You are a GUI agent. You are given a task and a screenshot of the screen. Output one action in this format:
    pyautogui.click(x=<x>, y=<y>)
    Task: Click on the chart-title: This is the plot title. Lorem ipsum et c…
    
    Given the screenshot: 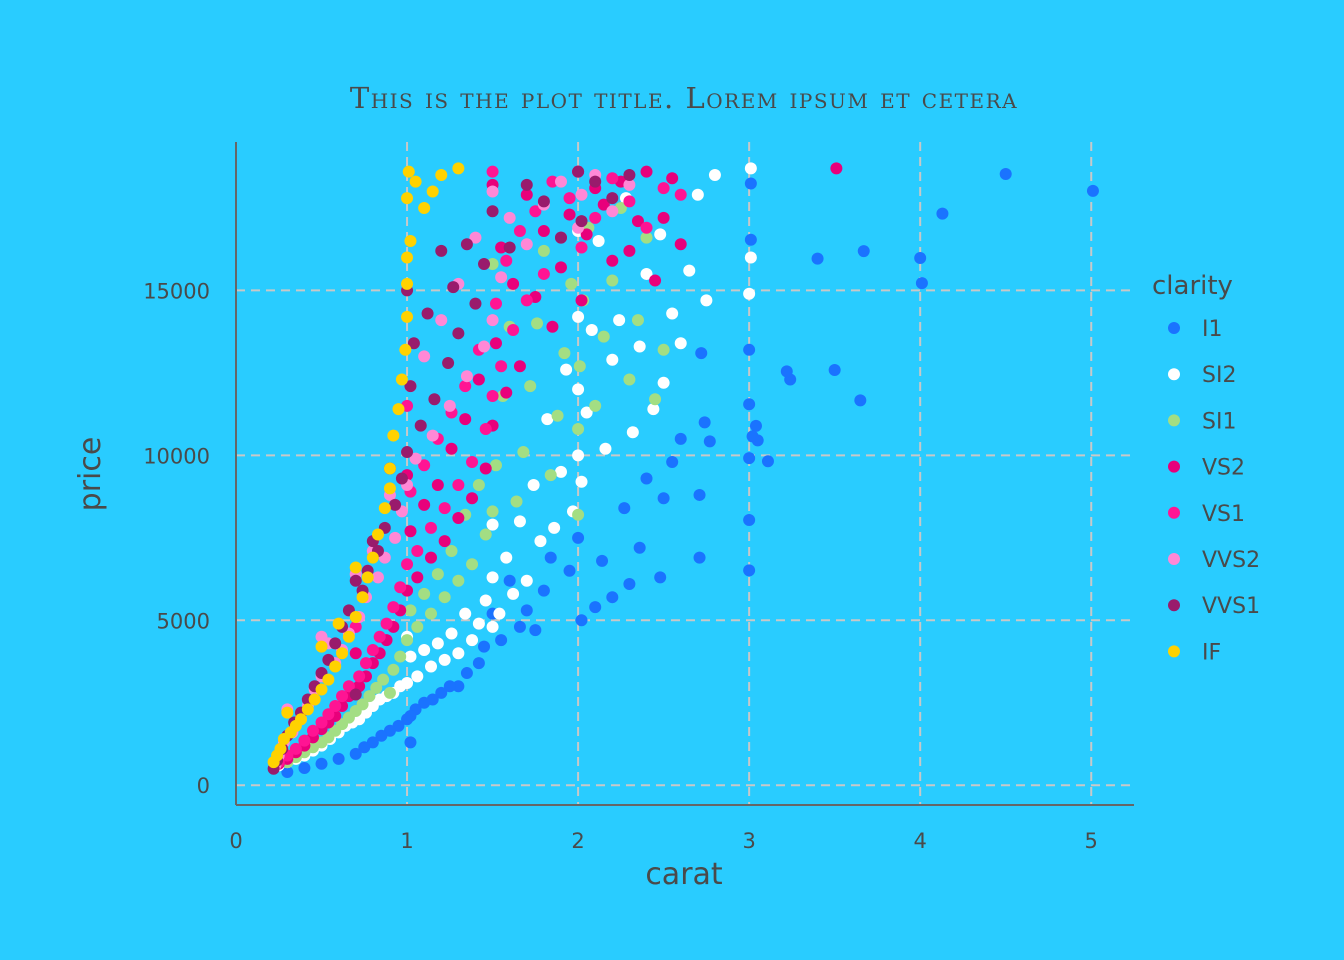 What is the action you would take?
    pyautogui.click(x=684, y=98)
    